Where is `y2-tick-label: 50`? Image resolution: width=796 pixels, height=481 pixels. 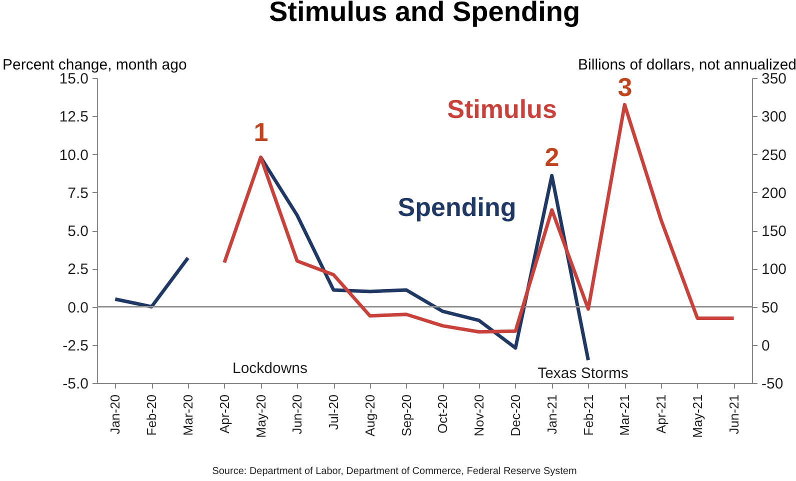 y2-tick-label: 50 is located at coordinates (770, 307).